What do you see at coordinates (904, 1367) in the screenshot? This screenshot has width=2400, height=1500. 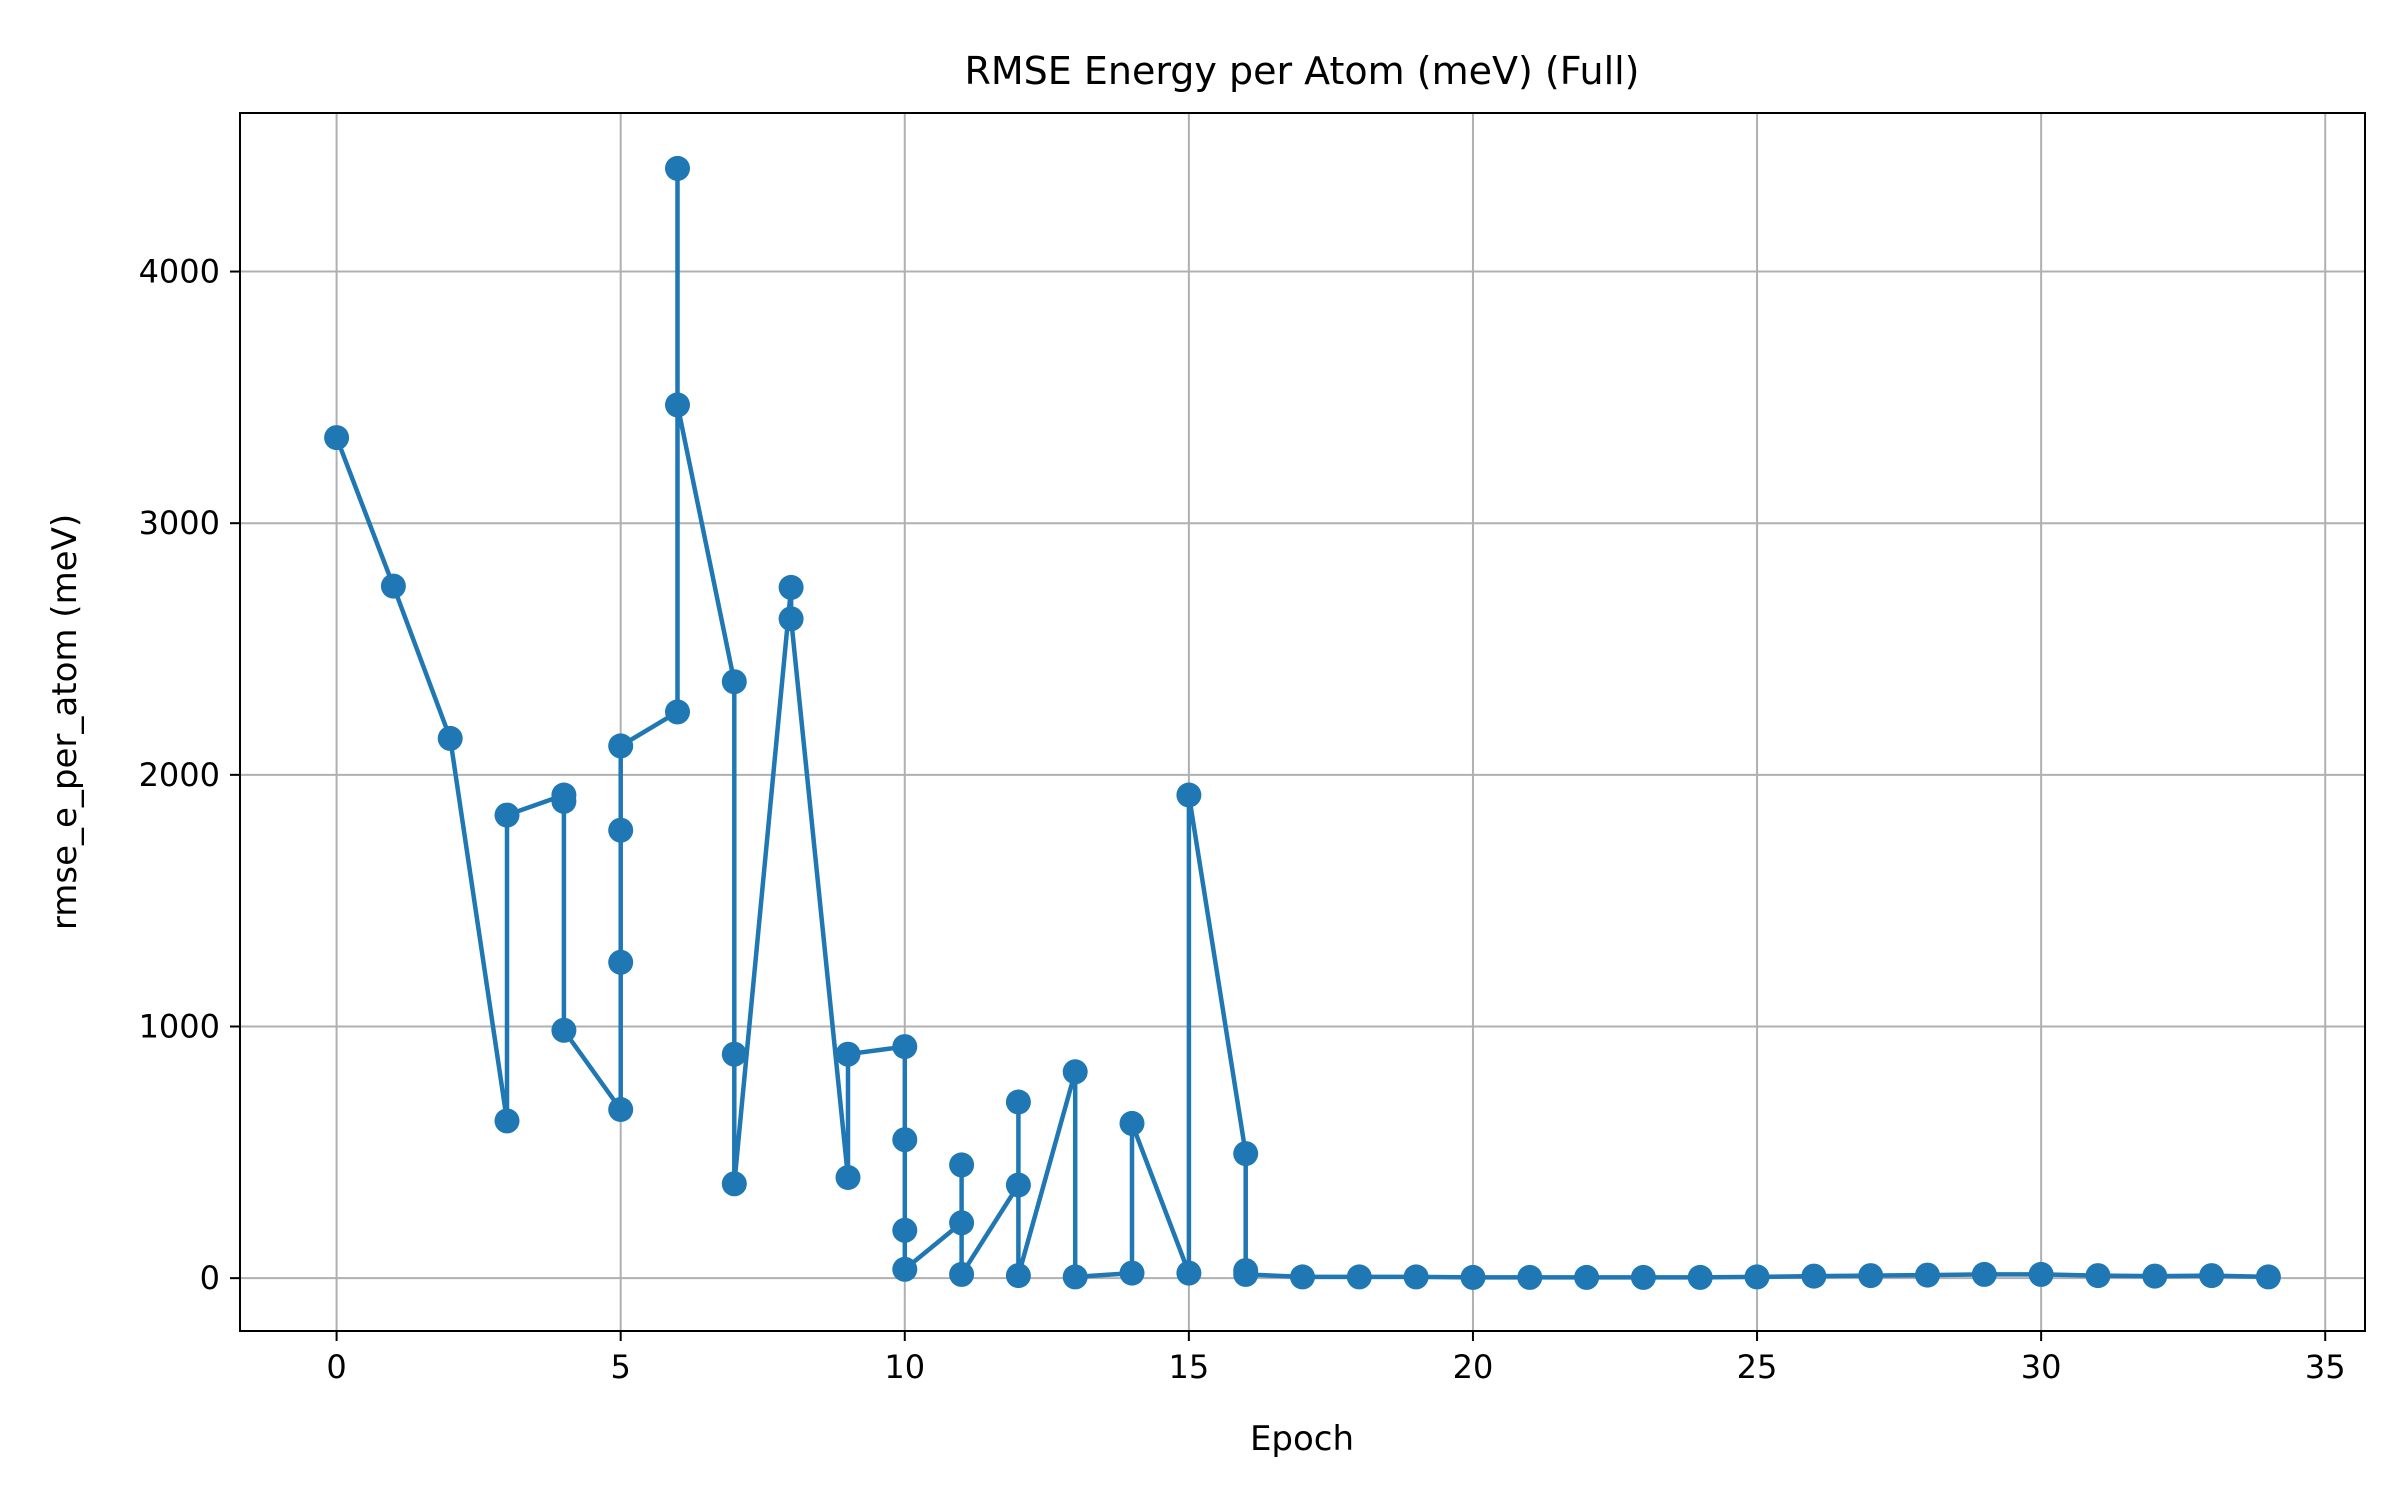 I see `x-tick-label: 10` at bounding box center [904, 1367].